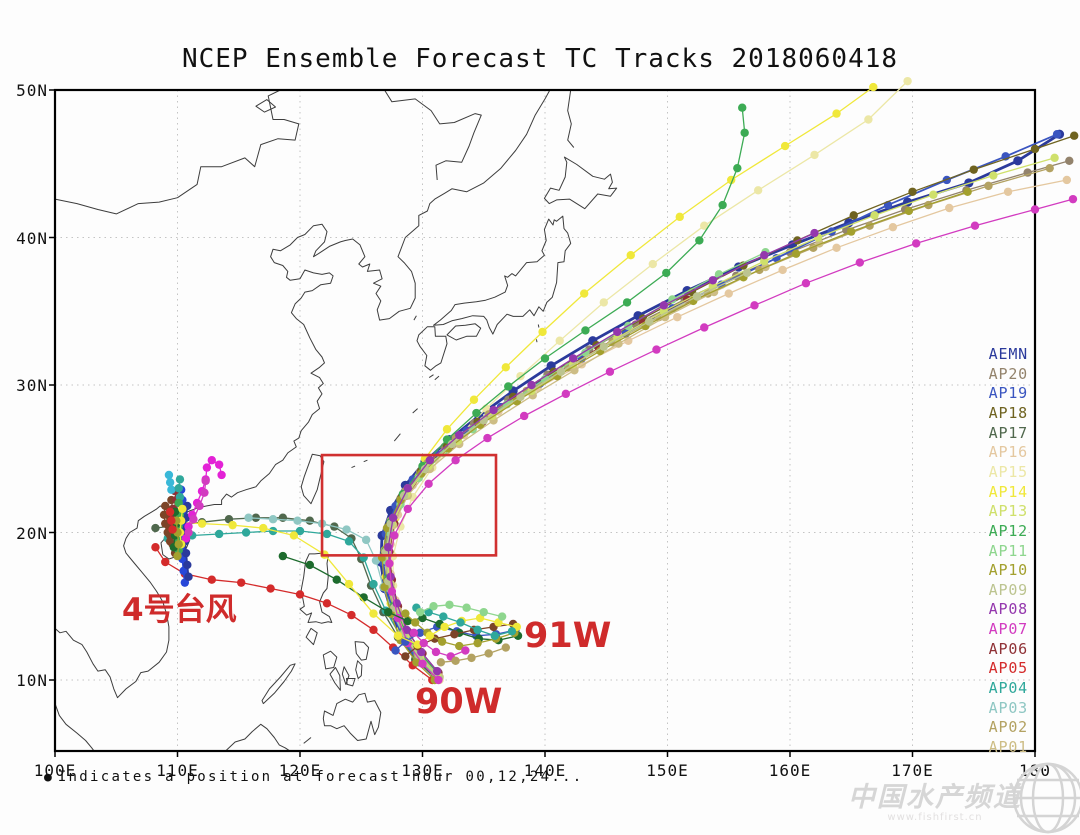 This screenshot has height=835, width=1080. What do you see at coordinates (1008, 432) in the screenshot?
I see `legend-entry-AP17: AP17` at bounding box center [1008, 432].